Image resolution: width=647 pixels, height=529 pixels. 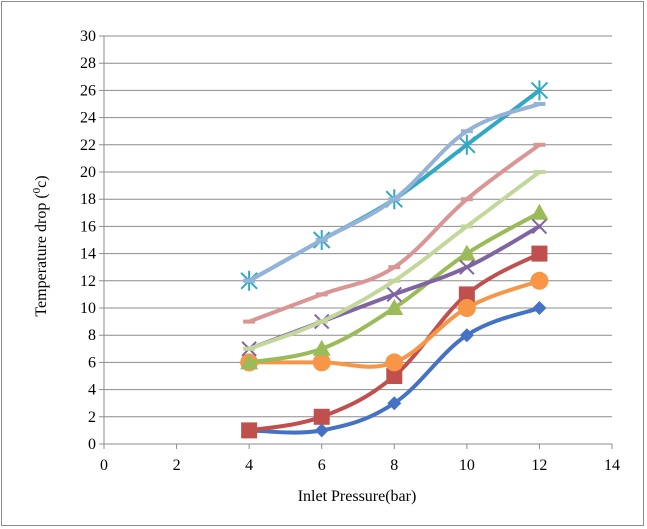 What do you see at coordinates (88, 145) in the screenshot?
I see `y-tick-label: 22` at bounding box center [88, 145].